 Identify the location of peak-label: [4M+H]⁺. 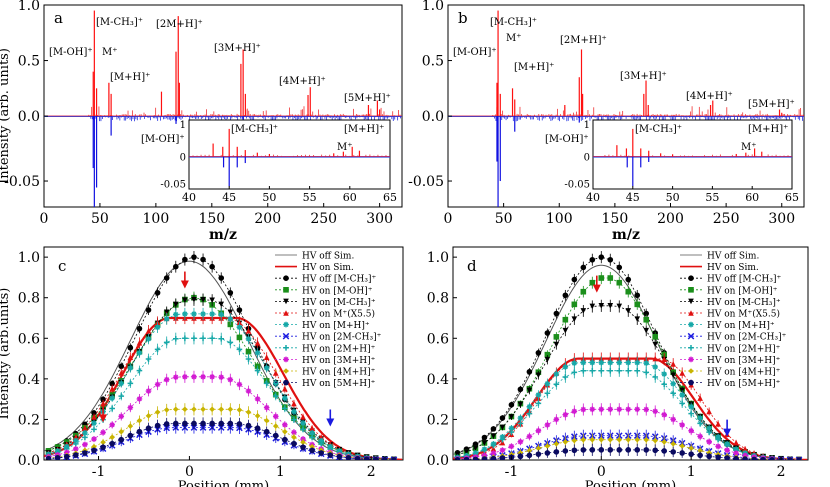
(302, 81).